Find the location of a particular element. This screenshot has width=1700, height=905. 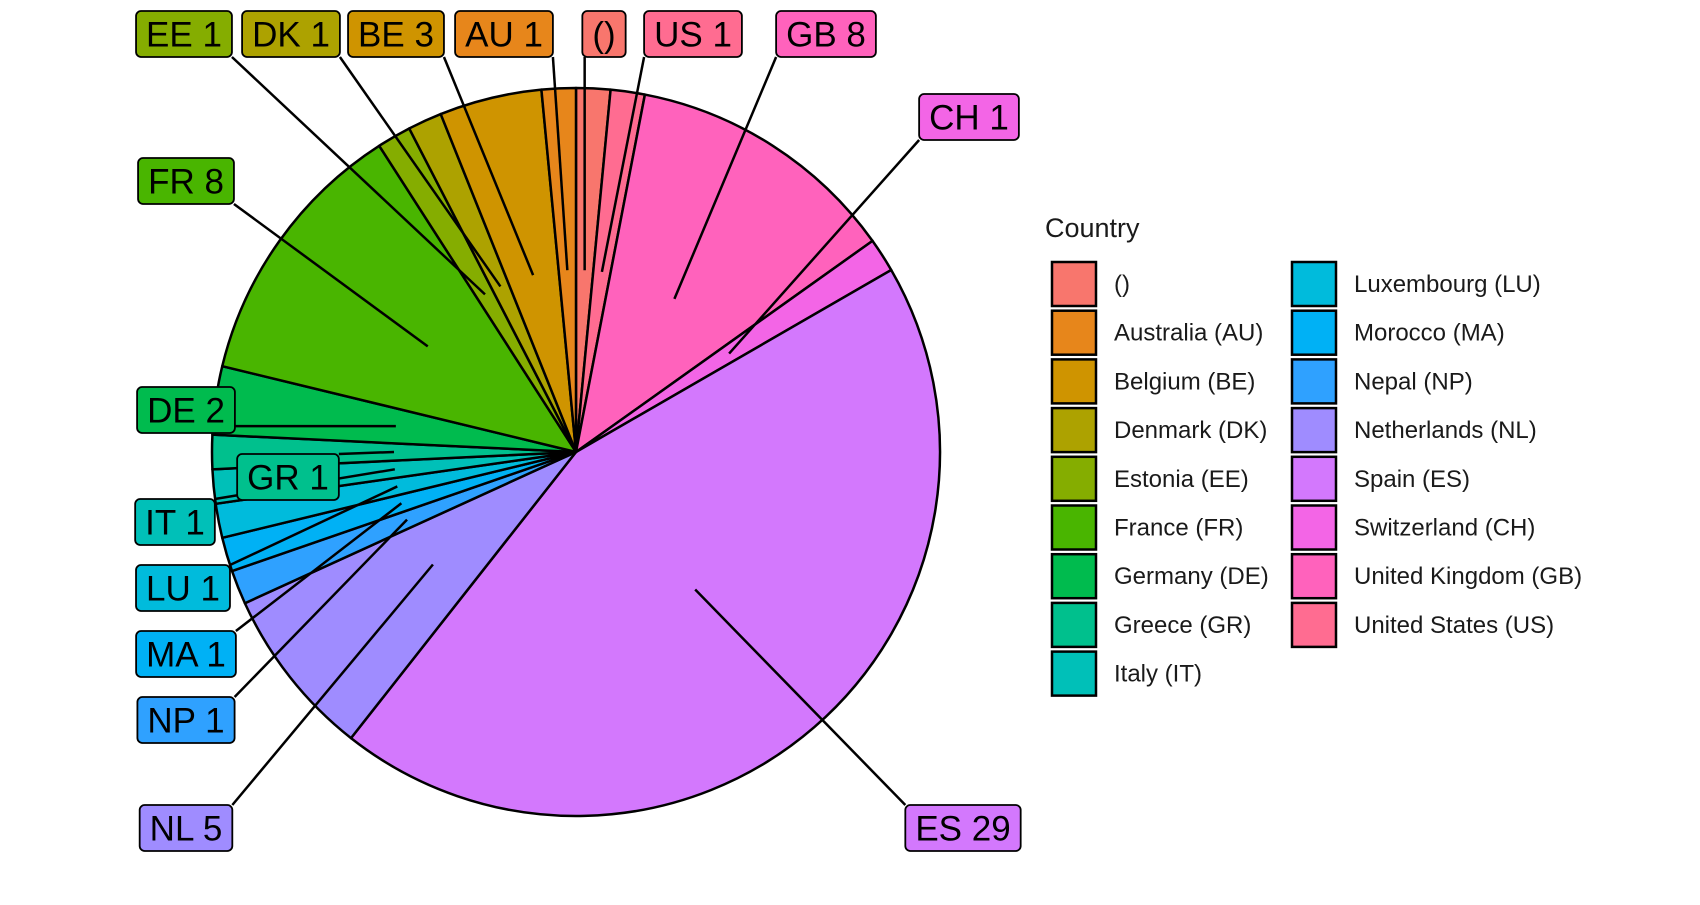

leader-line-gb is located at coordinates (725, 178).